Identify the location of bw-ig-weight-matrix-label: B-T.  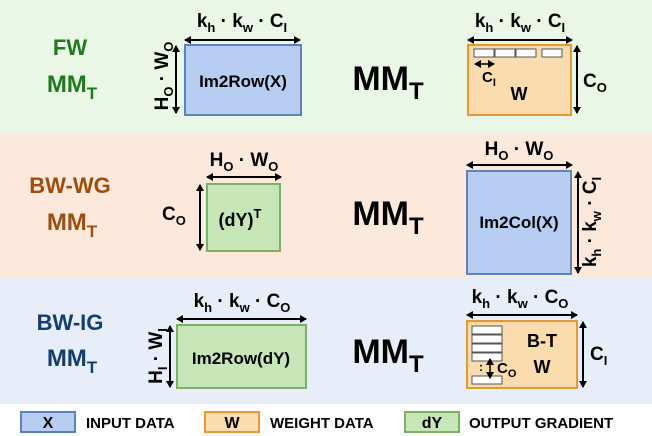
(542, 341).